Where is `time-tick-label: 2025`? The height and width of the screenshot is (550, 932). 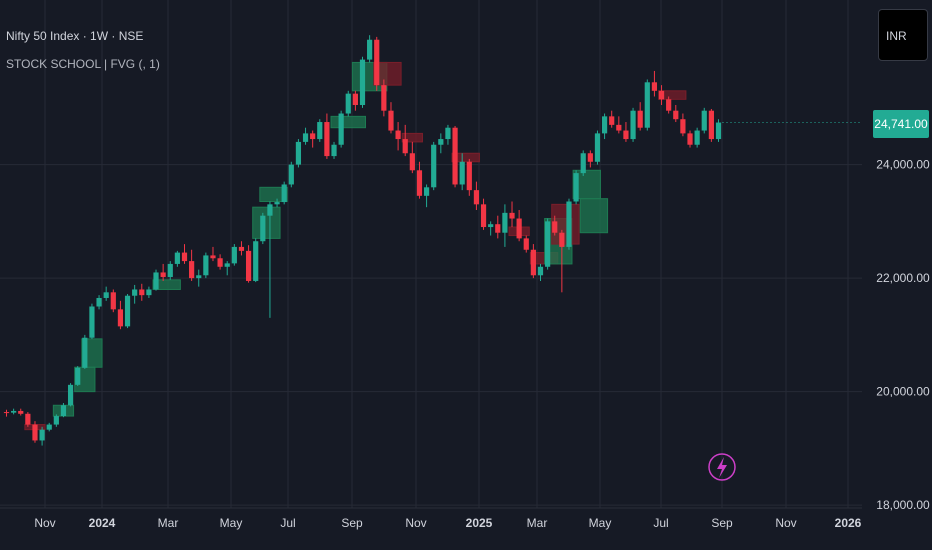 time-tick-label: 2025 is located at coordinates (479, 523).